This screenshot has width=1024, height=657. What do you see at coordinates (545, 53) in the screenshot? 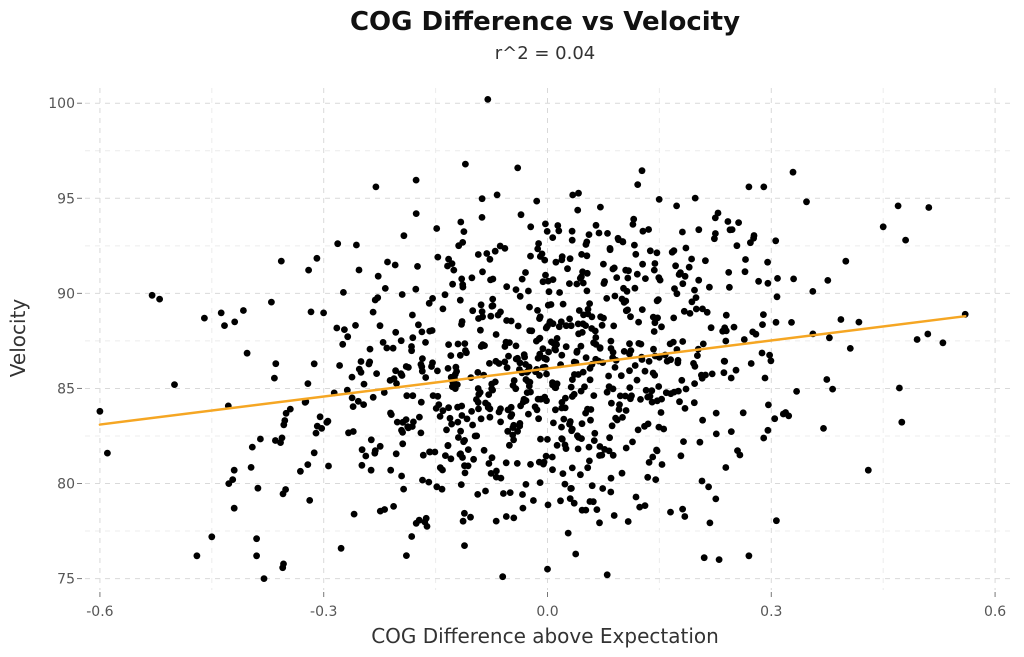
I see `chart-subtitle: r^2 = 0.04` at bounding box center [545, 53].